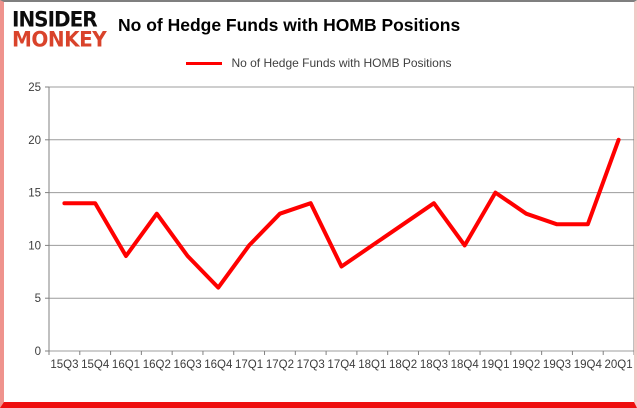 The width and height of the screenshot is (637, 408). What do you see at coordinates (218, 365) in the screenshot?
I see `x-tick-label: 16Q4` at bounding box center [218, 365].